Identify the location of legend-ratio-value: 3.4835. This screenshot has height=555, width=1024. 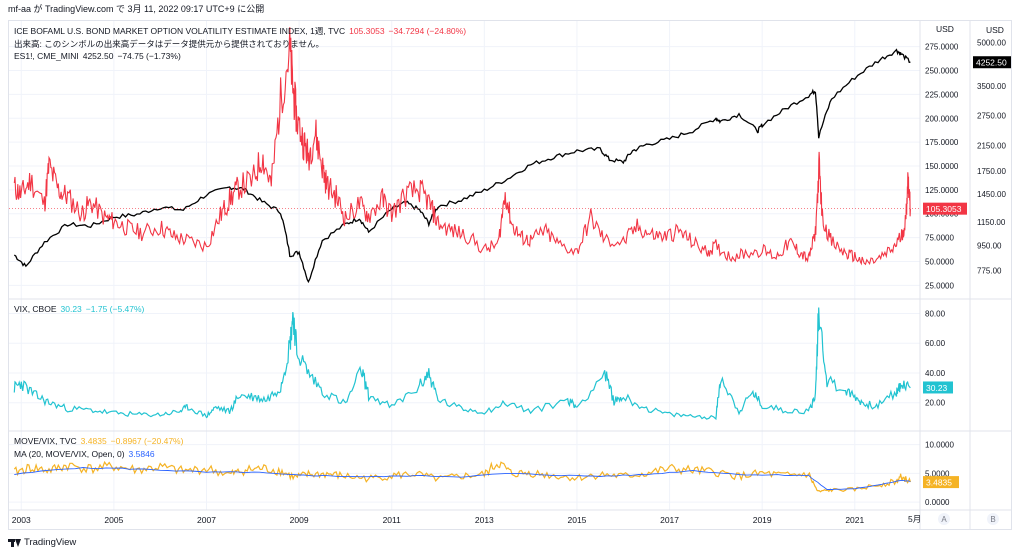
(93, 441).